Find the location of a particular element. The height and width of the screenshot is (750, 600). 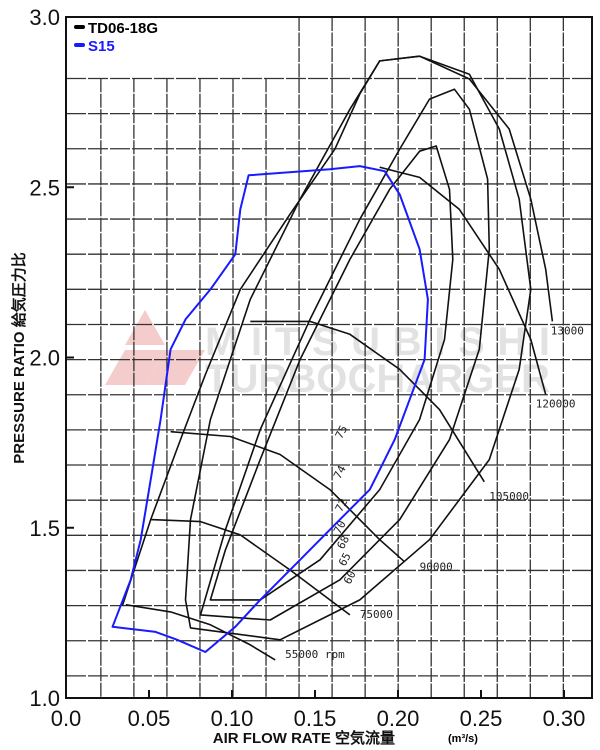

speed-line-label: 105000 is located at coordinates (509, 496).